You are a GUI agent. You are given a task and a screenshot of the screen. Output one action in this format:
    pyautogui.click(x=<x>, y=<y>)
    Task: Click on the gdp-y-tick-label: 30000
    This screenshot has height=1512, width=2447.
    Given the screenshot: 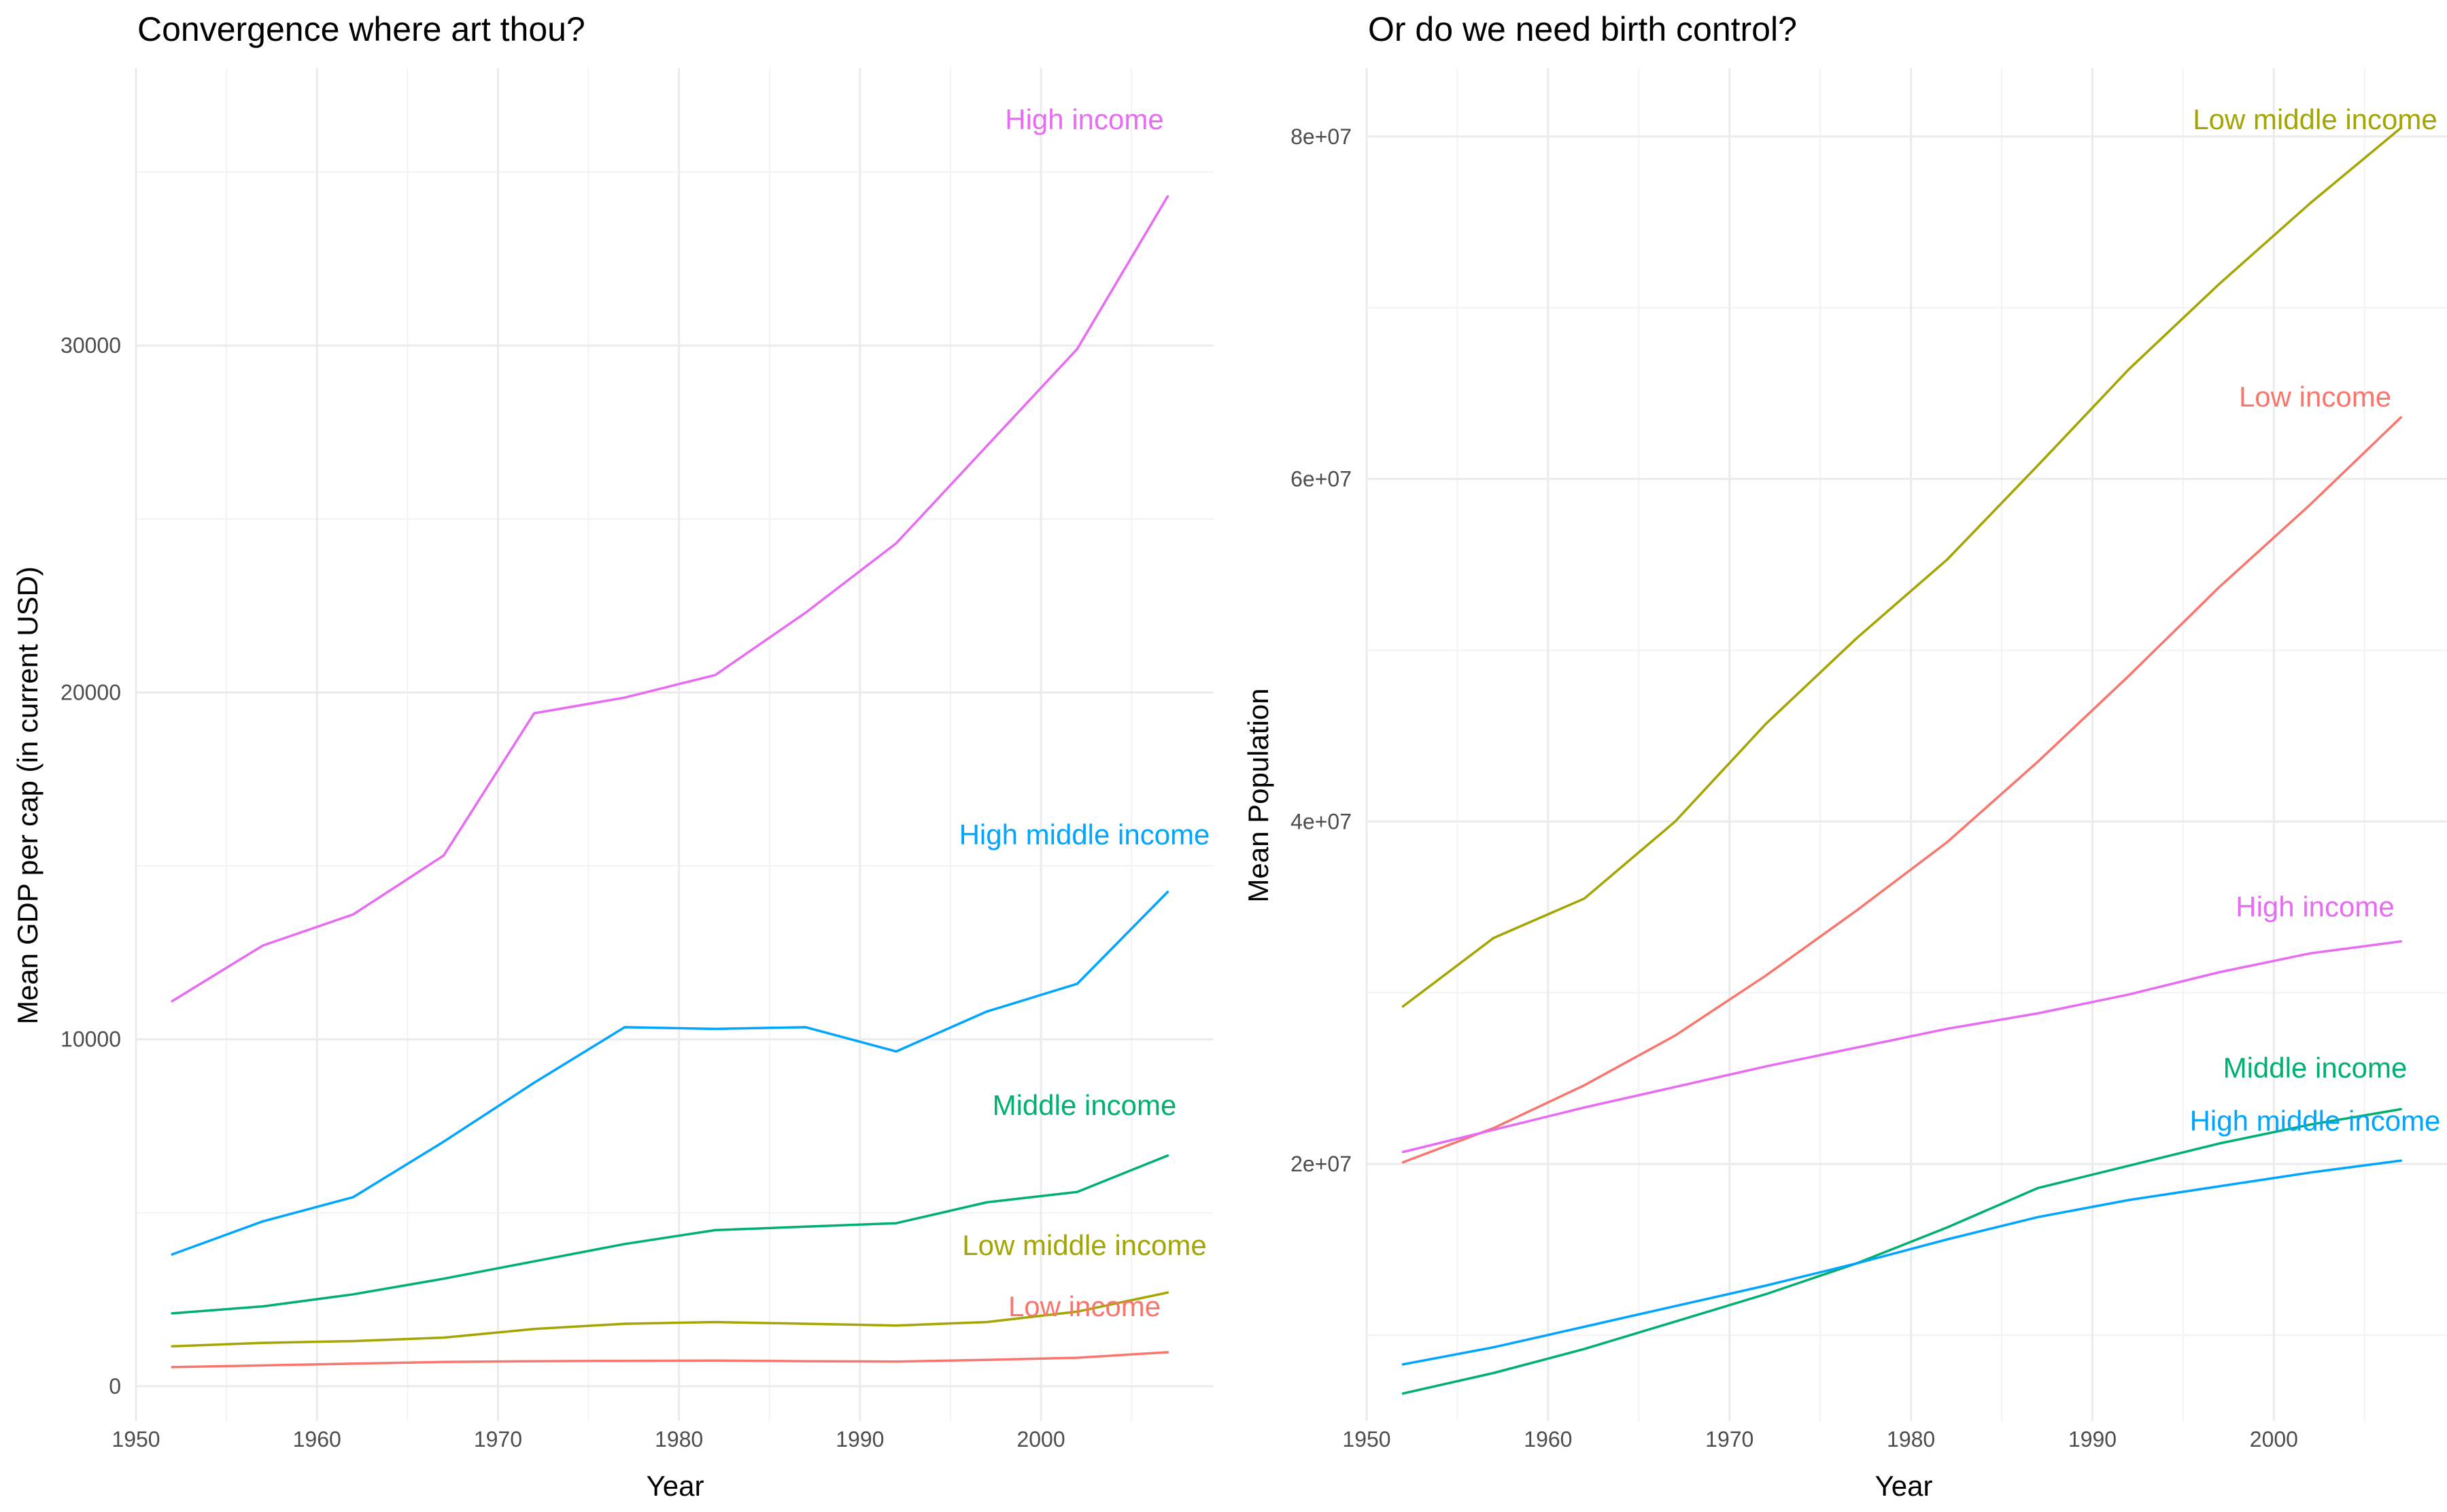 What is the action you would take?
    pyautogui.click(x=91, y=345)
    